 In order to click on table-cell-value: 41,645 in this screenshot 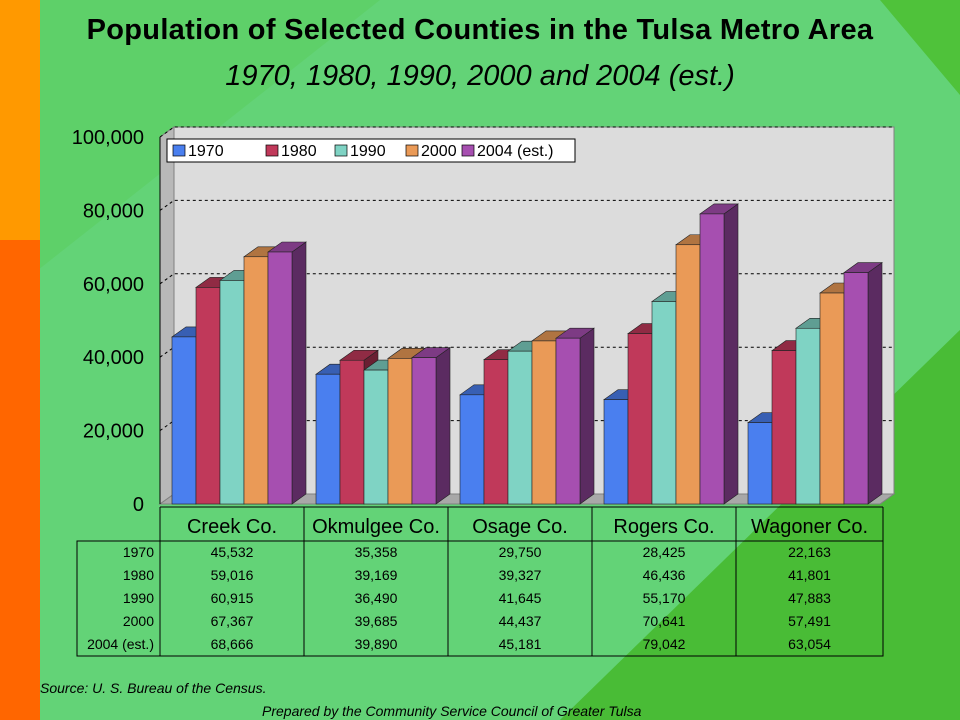, I will do `click(520, 598)`.